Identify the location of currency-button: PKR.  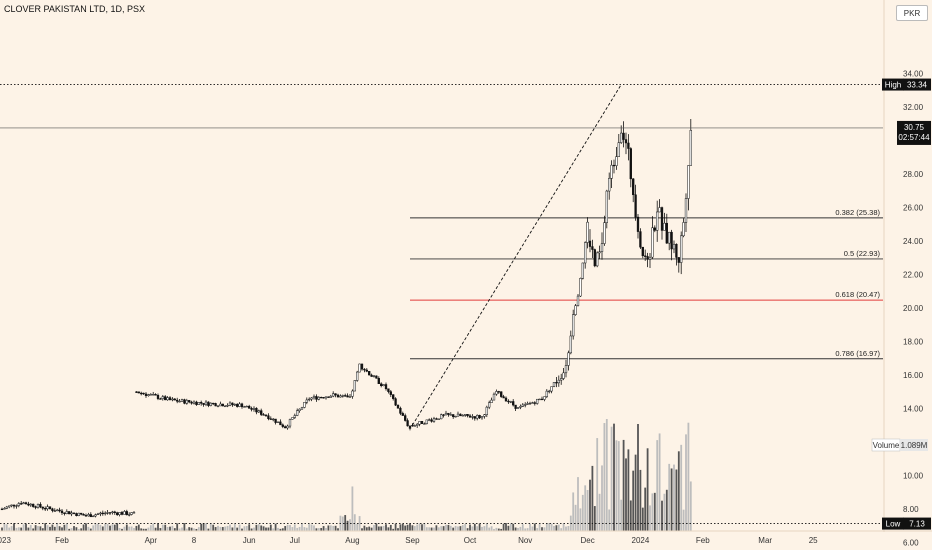
(912, 13).